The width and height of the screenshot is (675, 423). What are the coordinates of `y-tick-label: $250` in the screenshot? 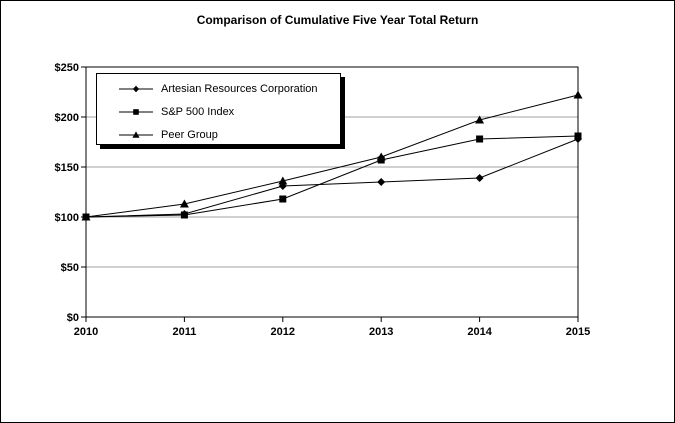 It's located at (67, 68).